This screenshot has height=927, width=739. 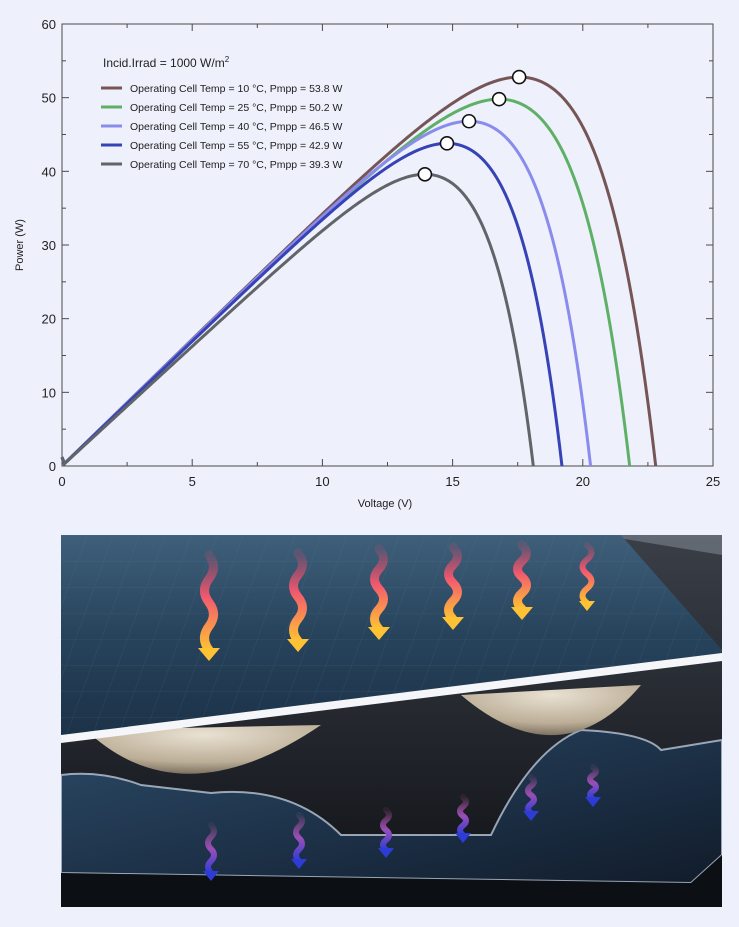 I want to click on legend-title-superscript: 2, so click(x=227, y=59).